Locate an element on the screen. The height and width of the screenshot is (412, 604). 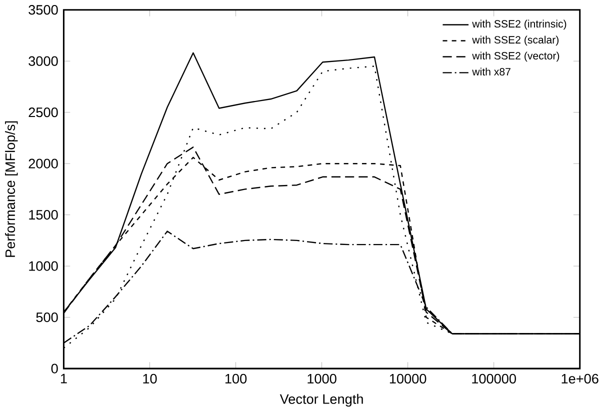
x-tick-label: 1000 is located at coordinates (322, 379).